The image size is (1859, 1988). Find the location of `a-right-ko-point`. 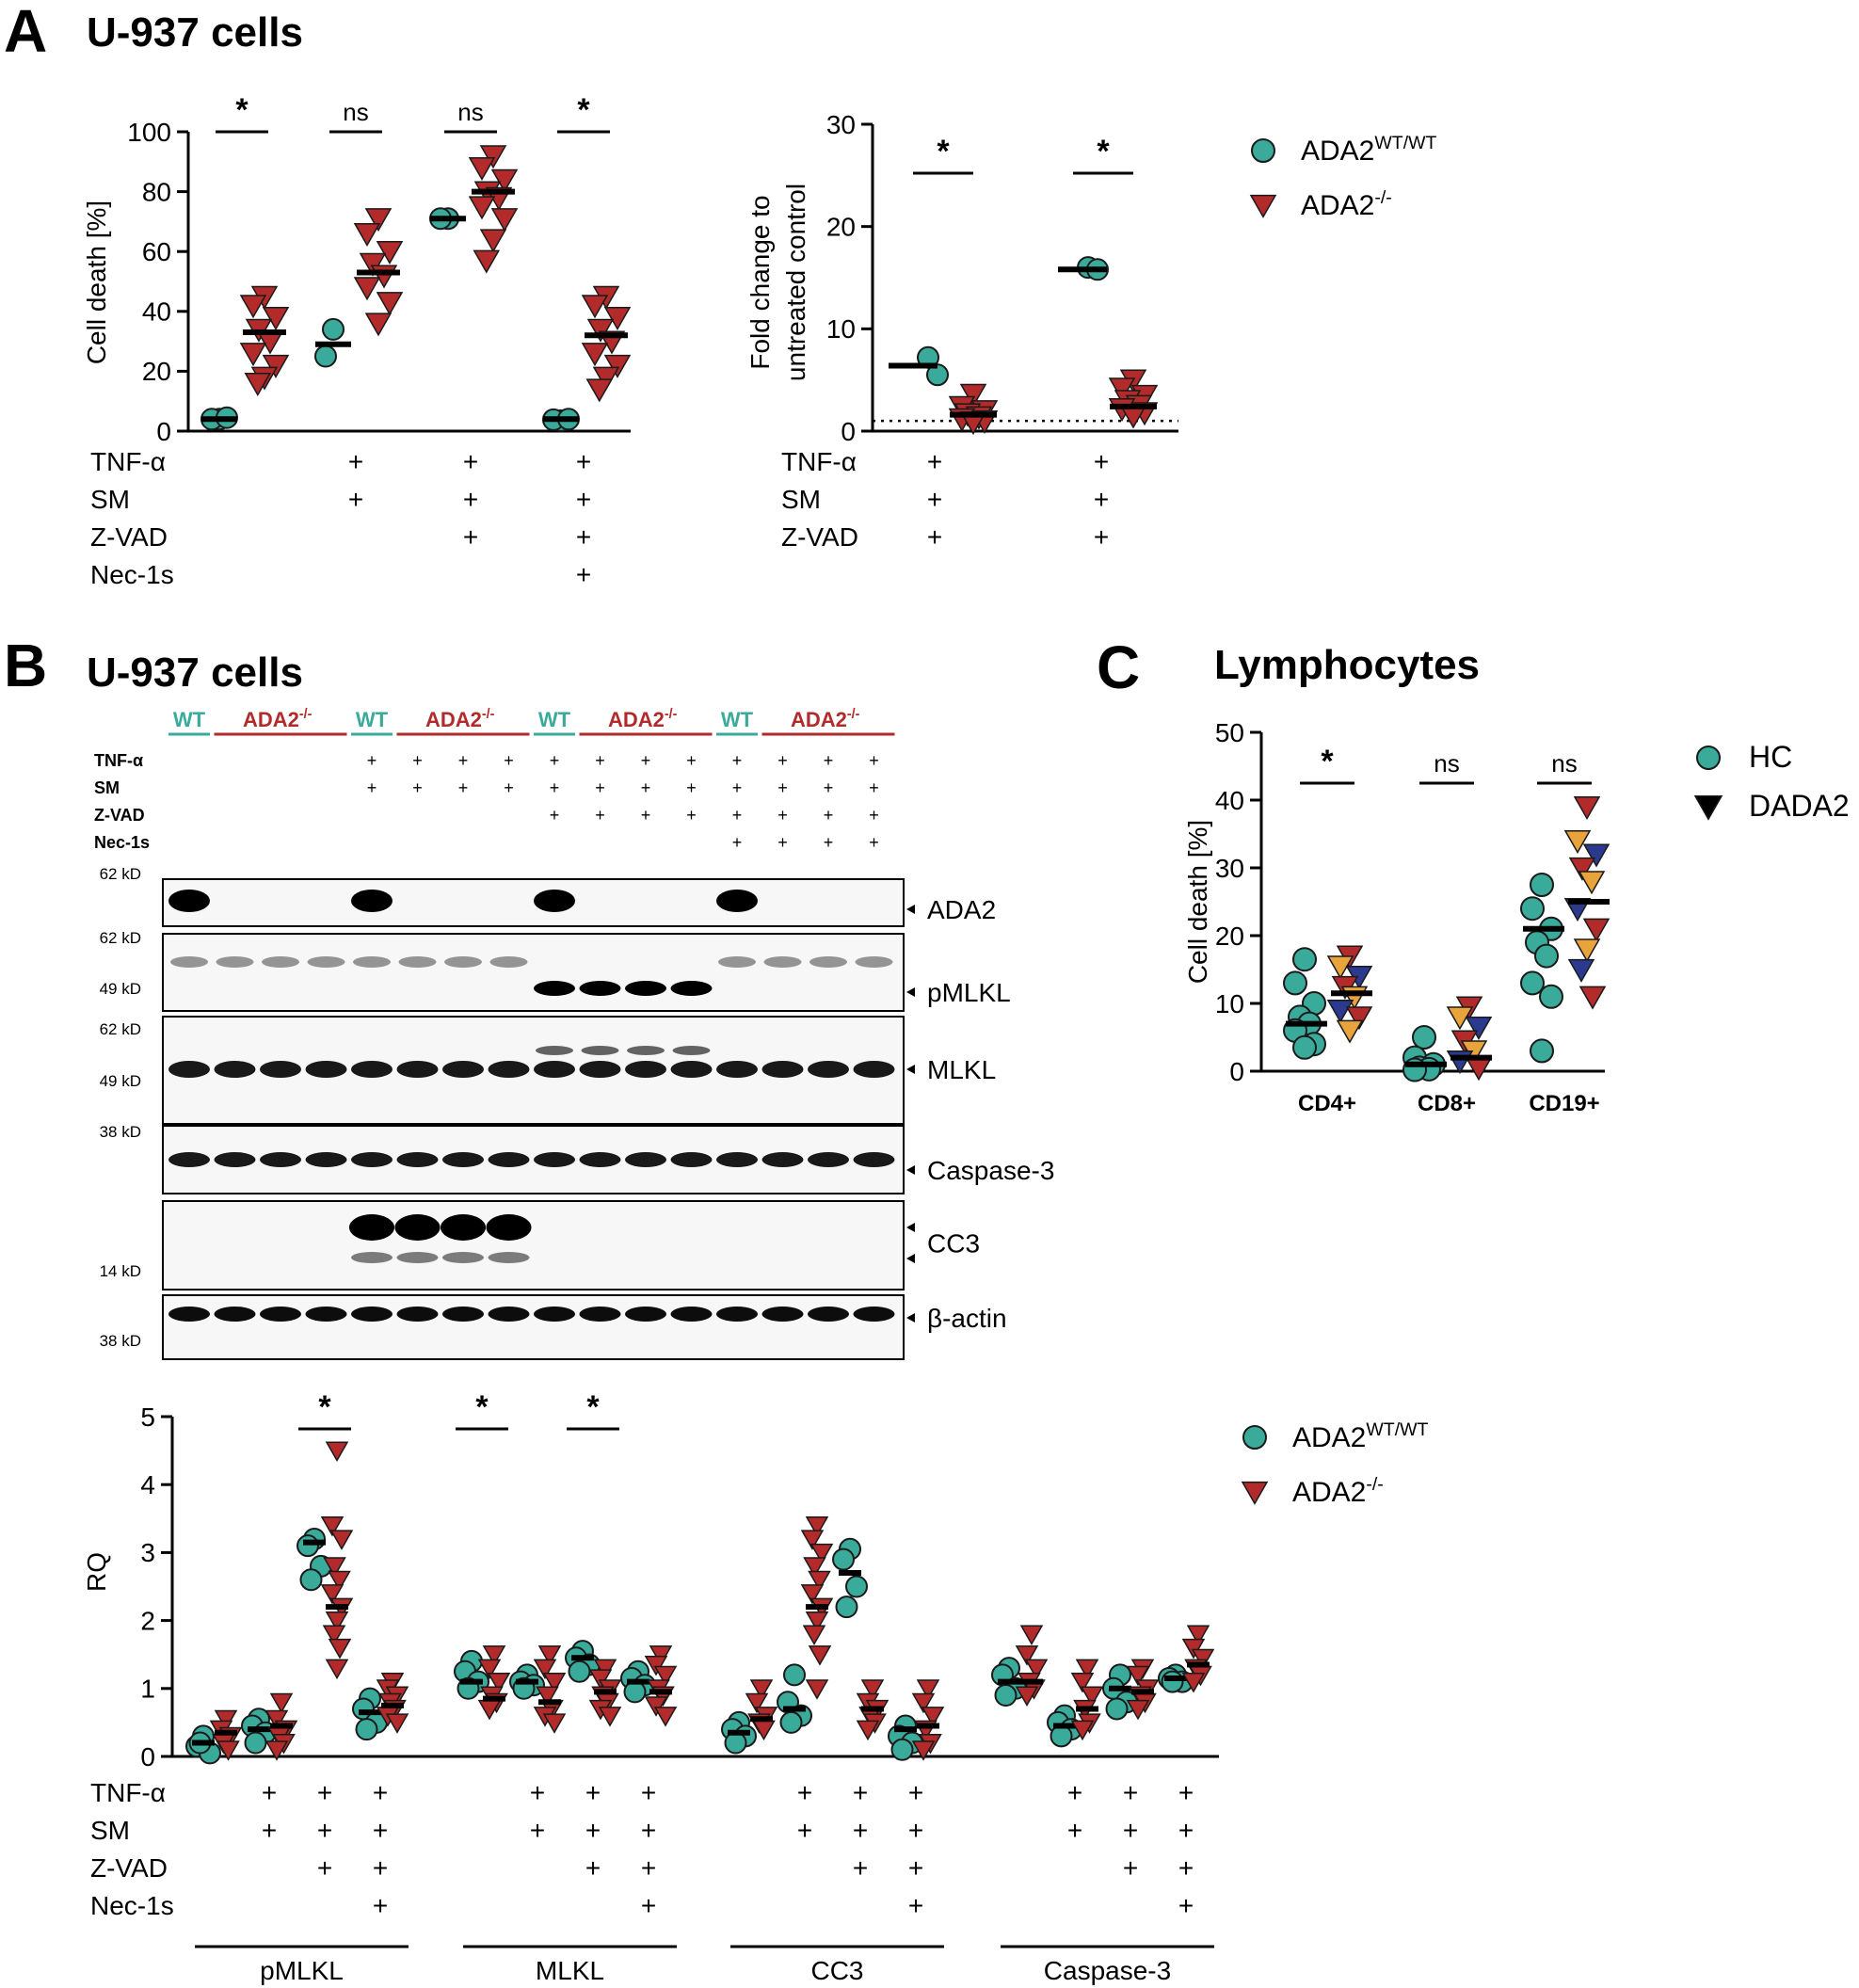

a-right-ko-point is located at coordinates (1122, 390).